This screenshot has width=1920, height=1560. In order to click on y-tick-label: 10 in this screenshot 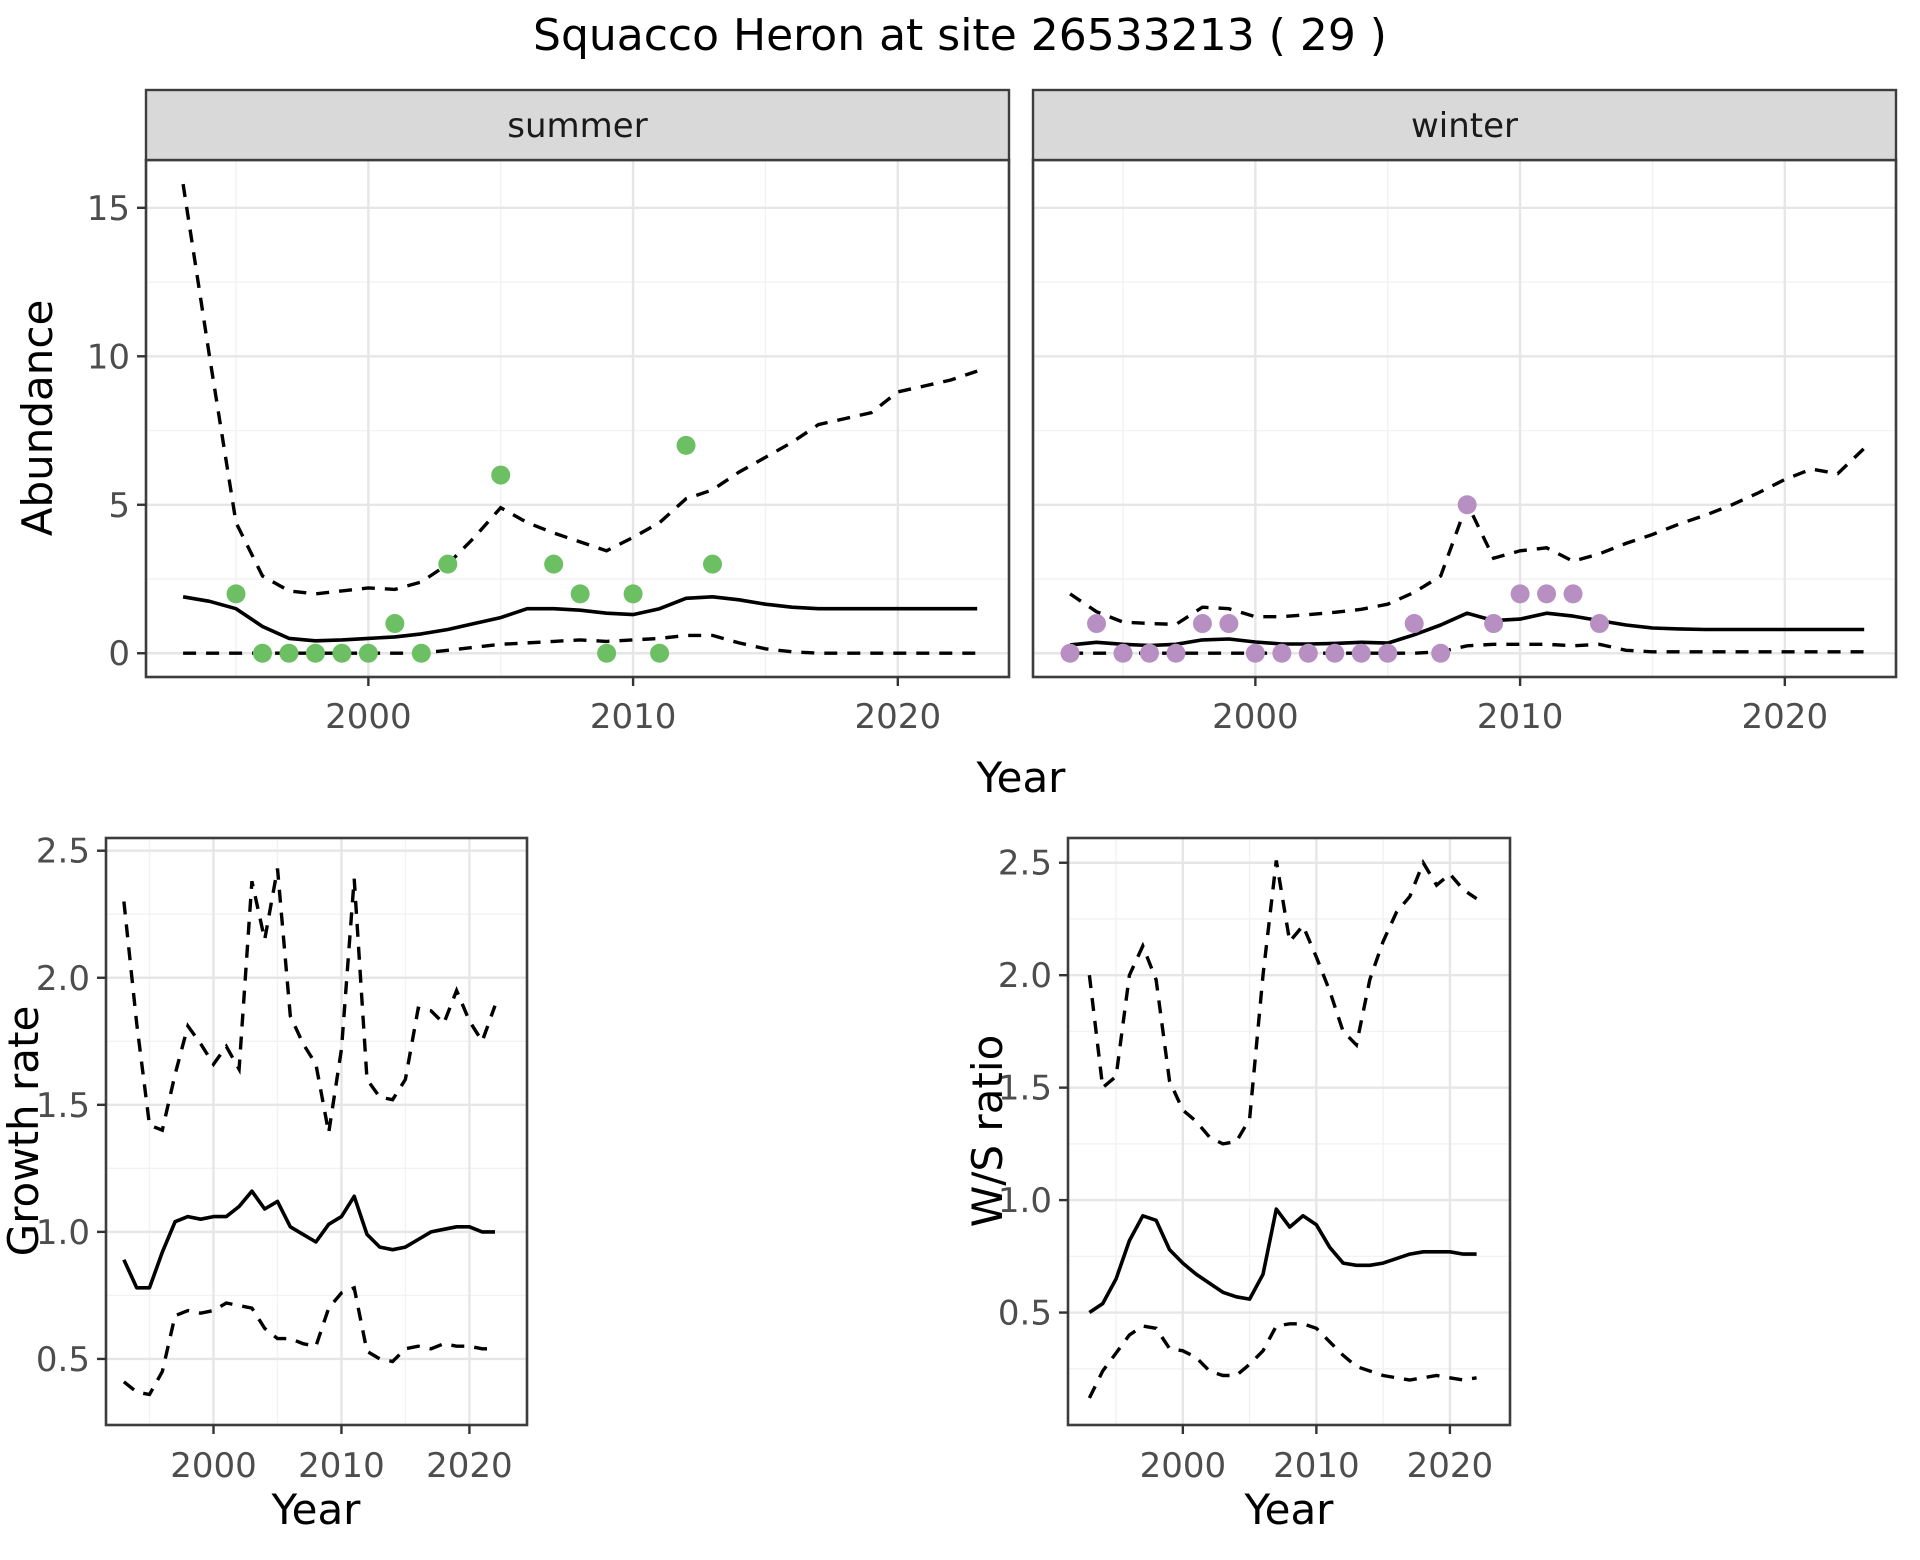, I will do `click(108, 357)`.